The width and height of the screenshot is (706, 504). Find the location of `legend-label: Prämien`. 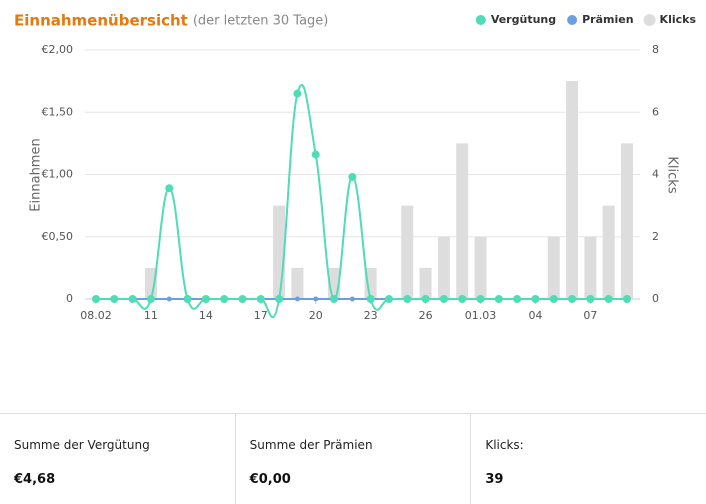

legend-label: Prämien is located at coordinates (607, 19).